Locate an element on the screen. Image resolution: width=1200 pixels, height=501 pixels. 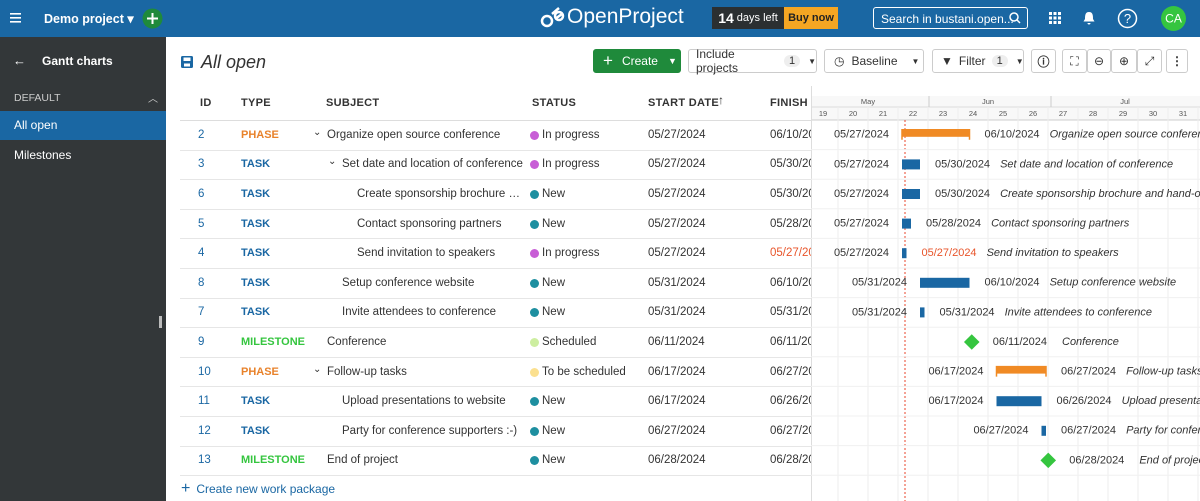
gantt-label: Party for conference supporters :-) is located at coordinates (1163, 431).